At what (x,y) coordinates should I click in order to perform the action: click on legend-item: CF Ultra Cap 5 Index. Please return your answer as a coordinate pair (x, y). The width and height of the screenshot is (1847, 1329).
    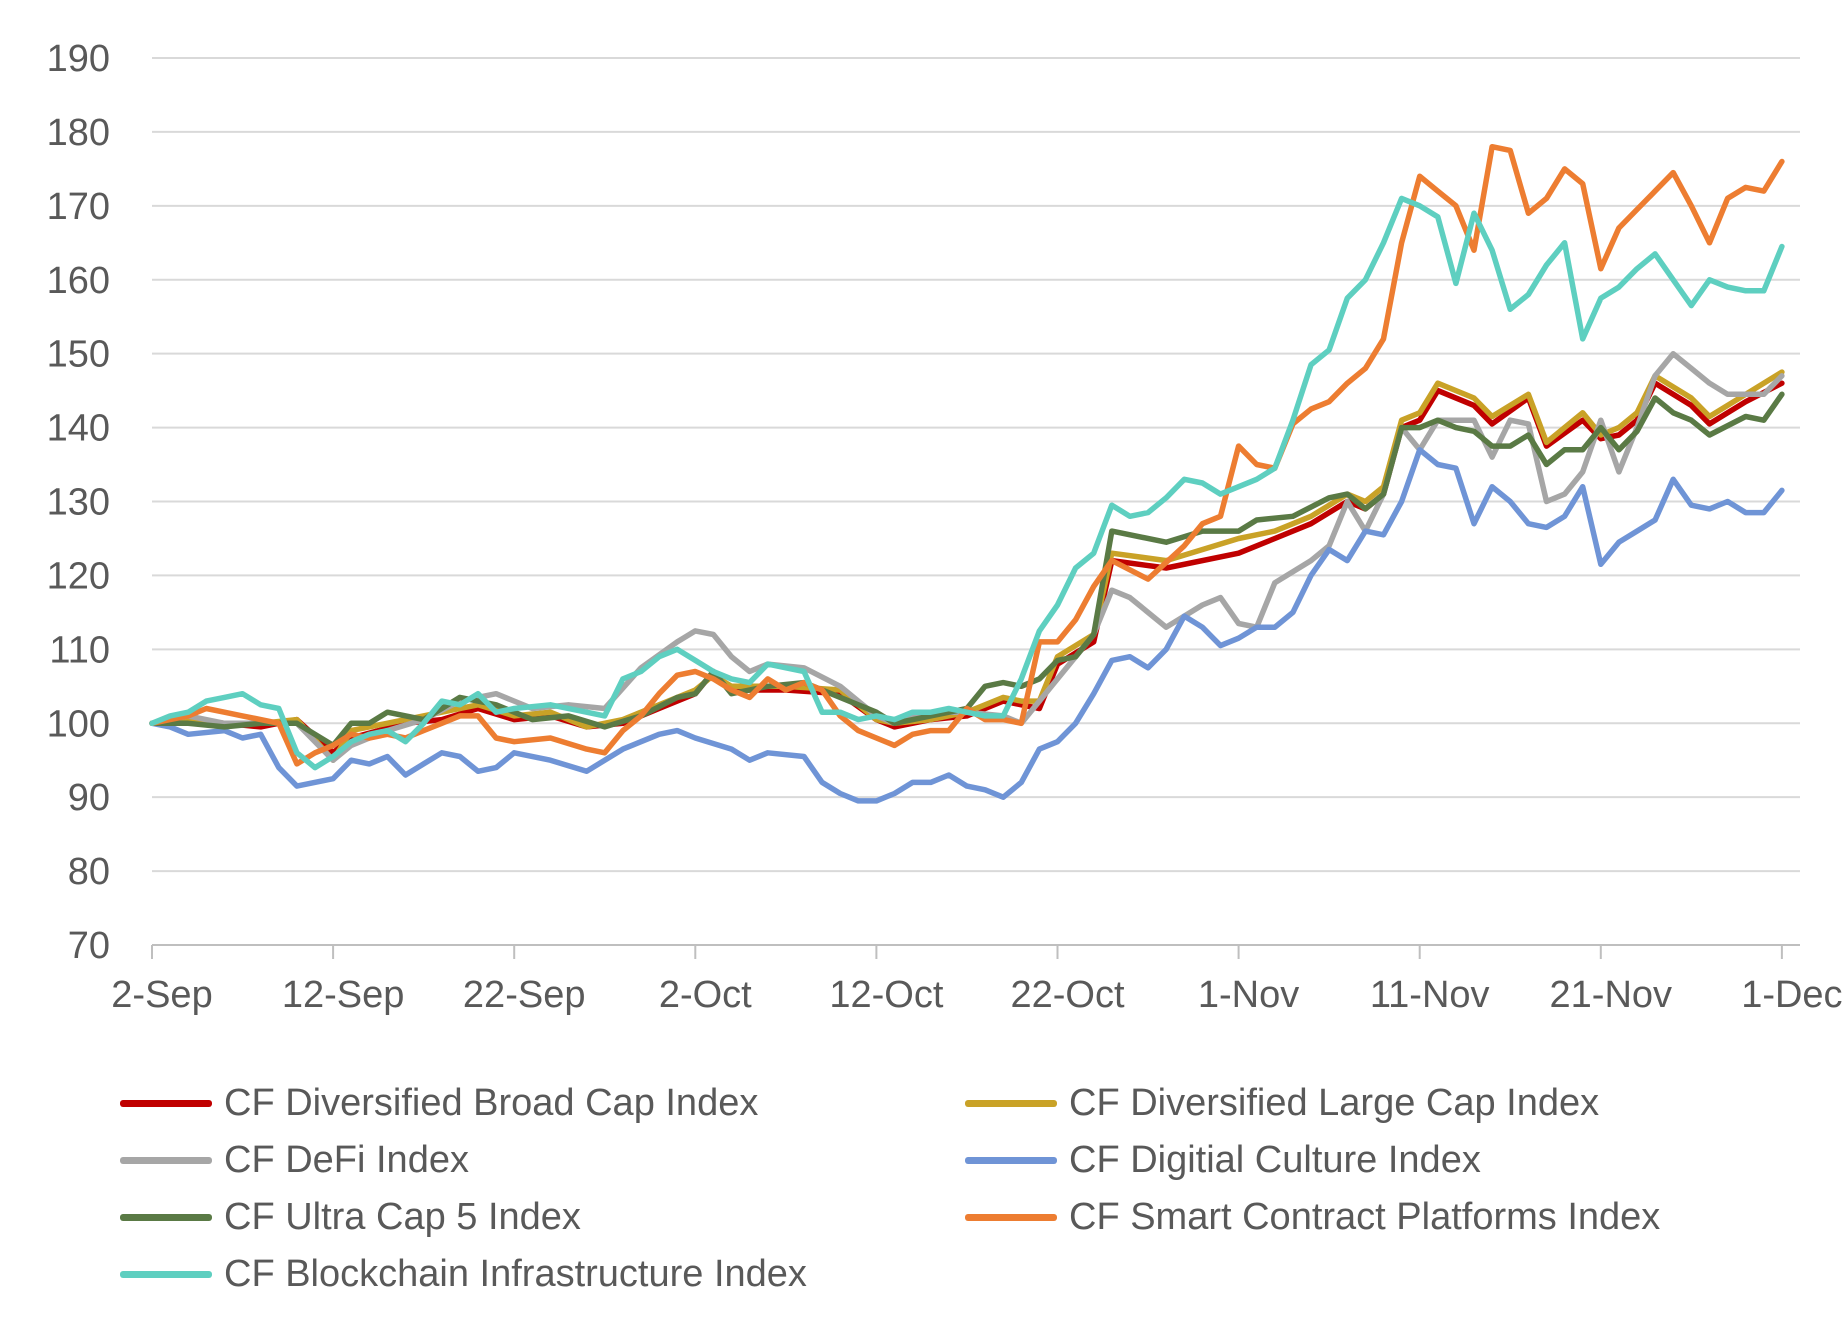
    Looking at the image, I should click on (542, 1217).